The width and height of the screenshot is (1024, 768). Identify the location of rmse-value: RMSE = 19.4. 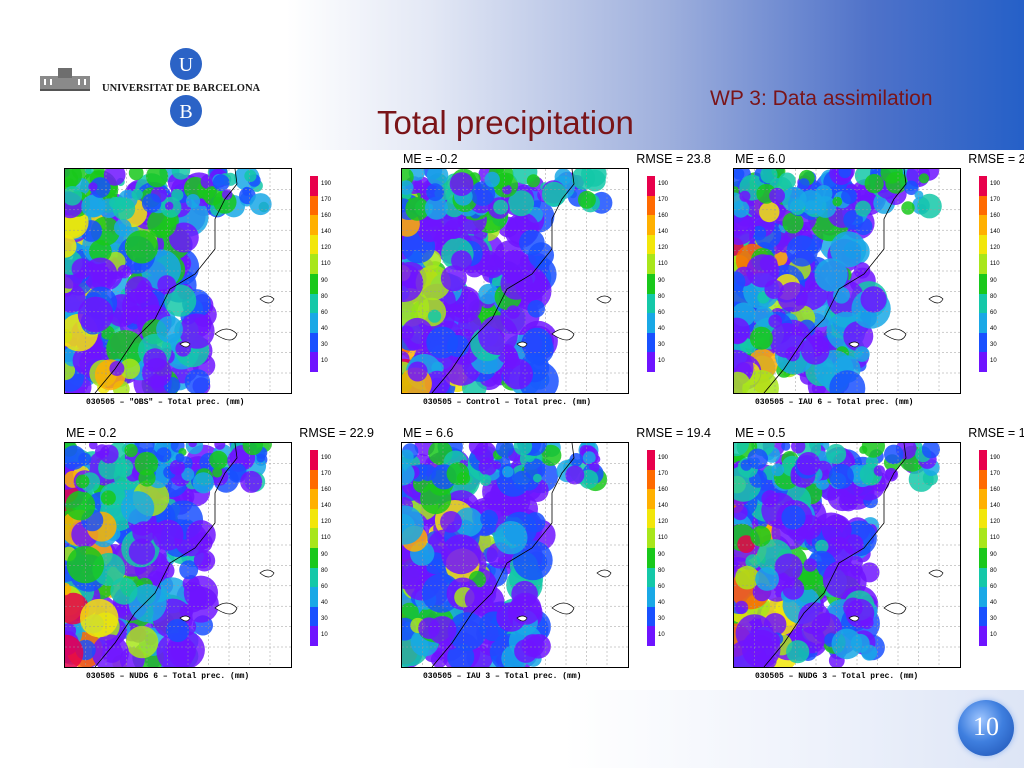
(673, 433).